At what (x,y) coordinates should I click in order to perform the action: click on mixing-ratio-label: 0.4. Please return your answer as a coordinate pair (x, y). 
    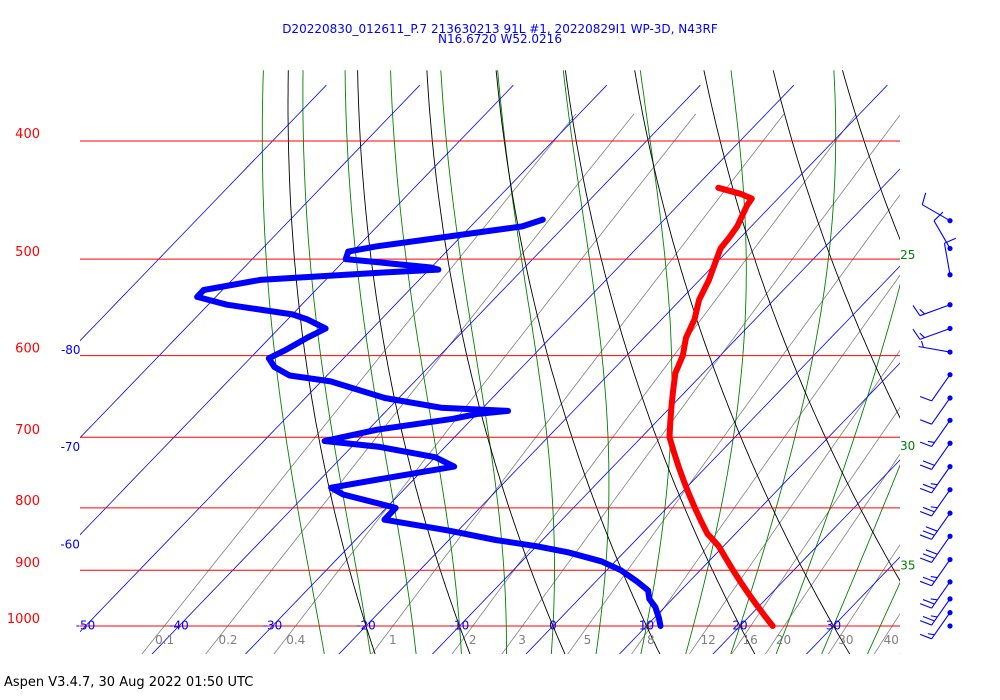
    Looking at the image, I should click on (295, 640).